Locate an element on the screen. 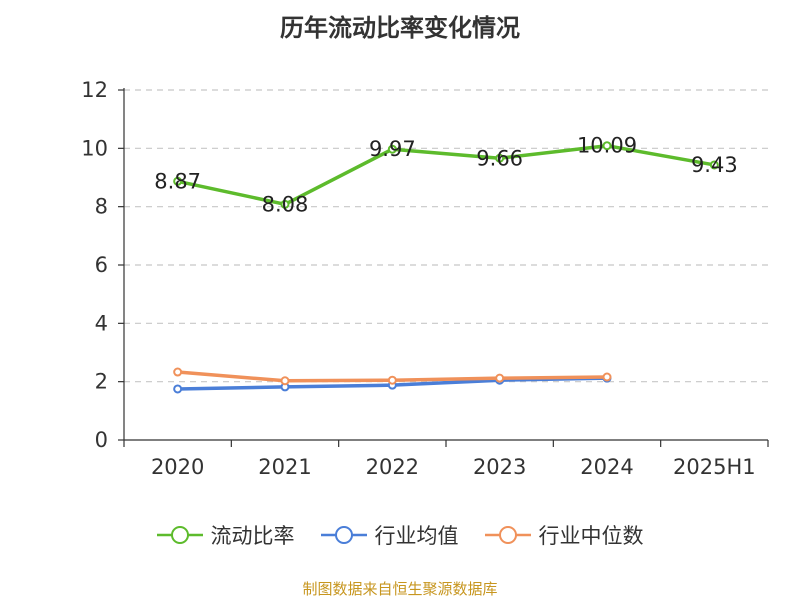  x-tick-label: 2024 is located at coordinates (606, 467).